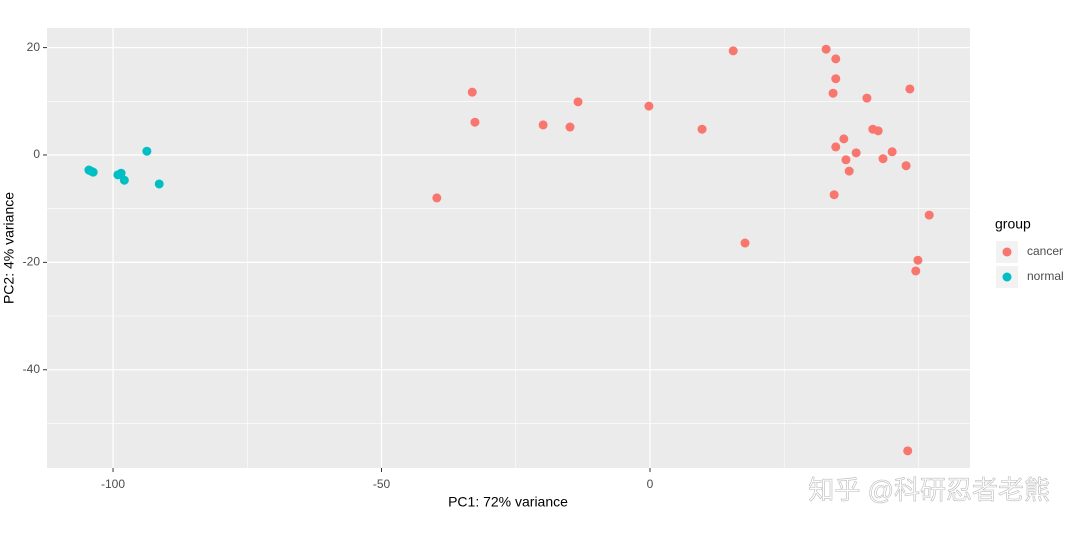 This screenshot has width=1080, height=535. I want to click on y-tick-label: 20, so click(34, 47).